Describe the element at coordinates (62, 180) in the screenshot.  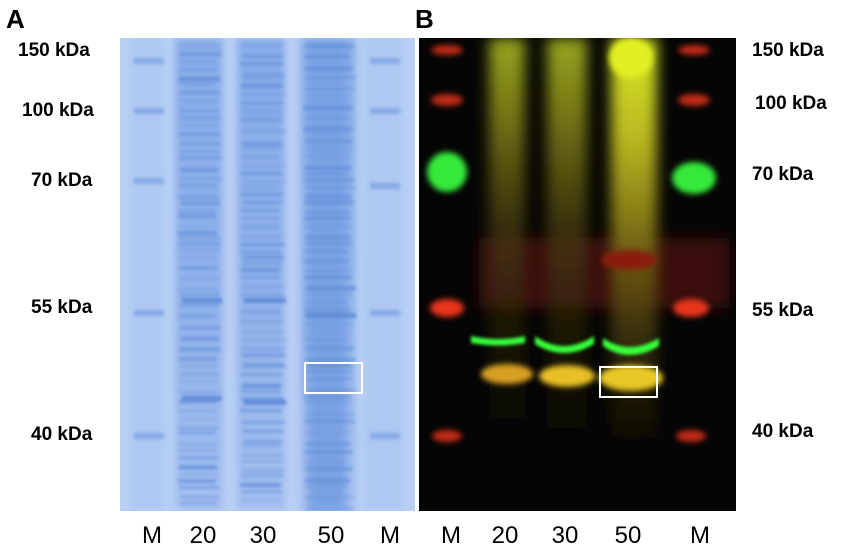
I see `marker-70-left: 70 kDa` at that location.